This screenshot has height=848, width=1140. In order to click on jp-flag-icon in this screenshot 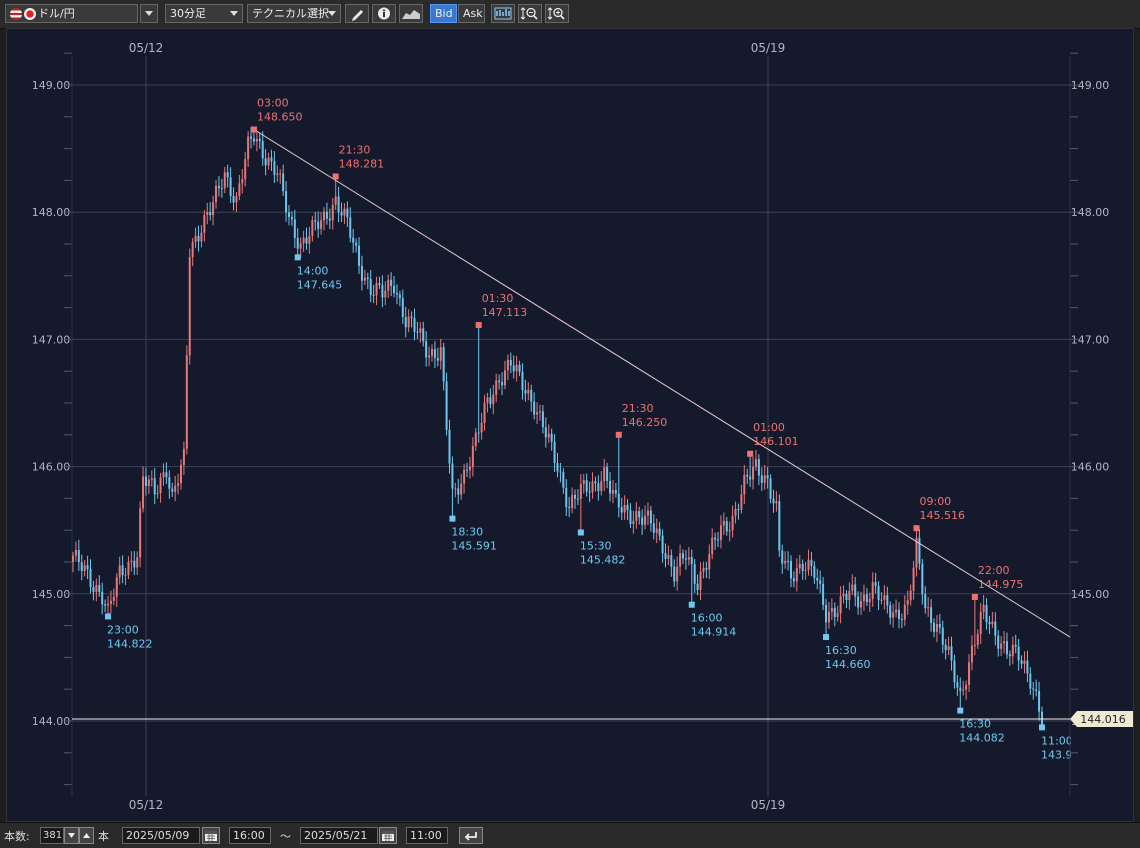, I will do `click(30, 14)`.